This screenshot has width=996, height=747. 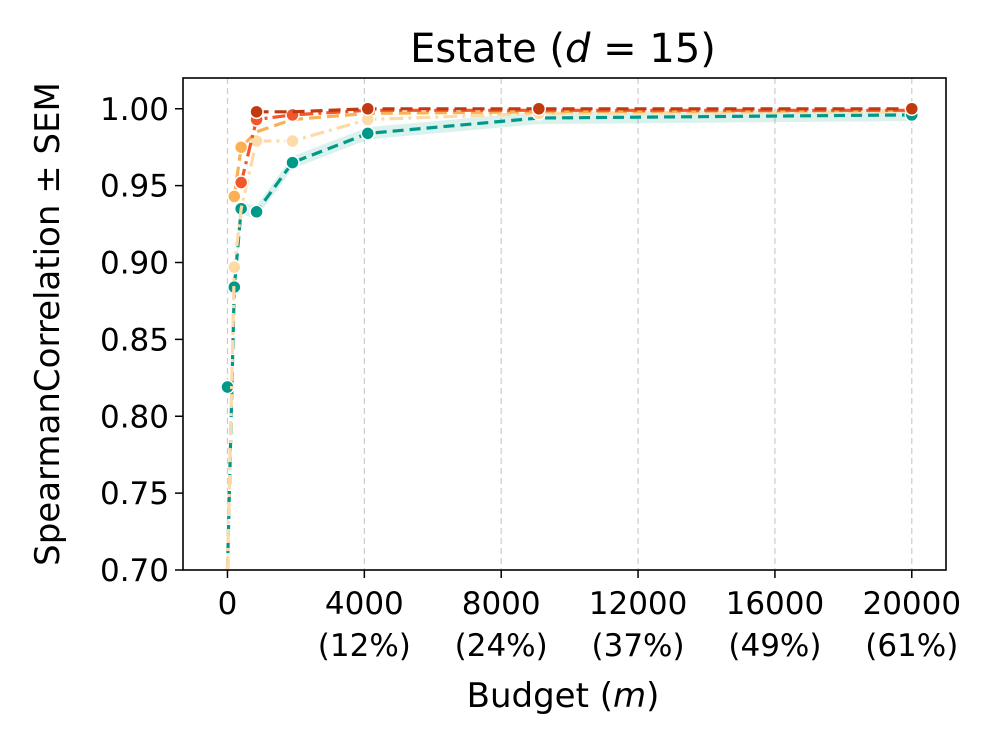 What do you see at coordinates (364, 646) in the screenshot?
I see `x-tick-sublabel-1: (12%)` at bounding box center [364, 646].